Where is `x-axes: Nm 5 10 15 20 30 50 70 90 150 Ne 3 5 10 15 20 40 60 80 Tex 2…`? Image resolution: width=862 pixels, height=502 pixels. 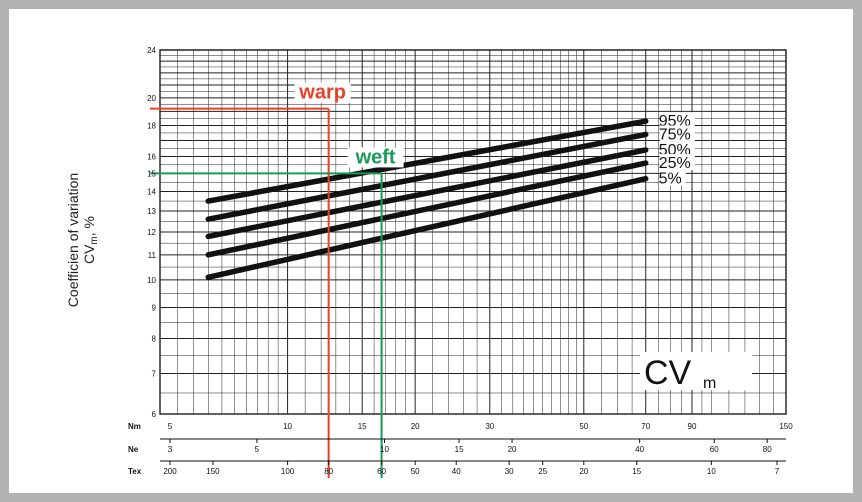
x-axes: Nm 5 10 15 20 30 50 70 90 150 Ne 3 5 10 15 20 40 60 80 Tex 2… is located at coordinates (460, 449).